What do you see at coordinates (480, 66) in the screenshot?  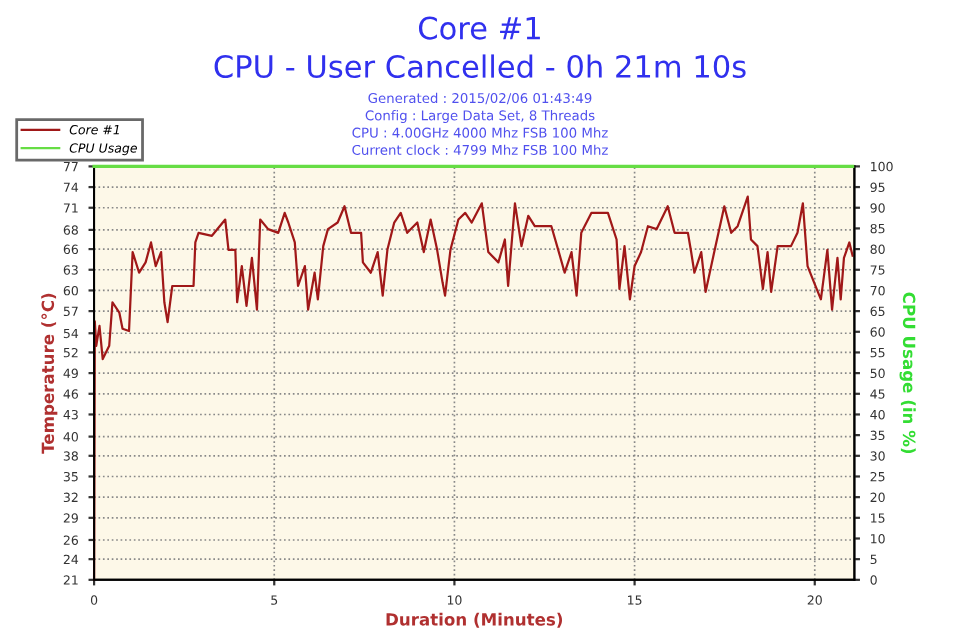 I see `chart-subtitle: CPU - User Cancelled - 0h 21m 10s` at bounding box center [480, 66].